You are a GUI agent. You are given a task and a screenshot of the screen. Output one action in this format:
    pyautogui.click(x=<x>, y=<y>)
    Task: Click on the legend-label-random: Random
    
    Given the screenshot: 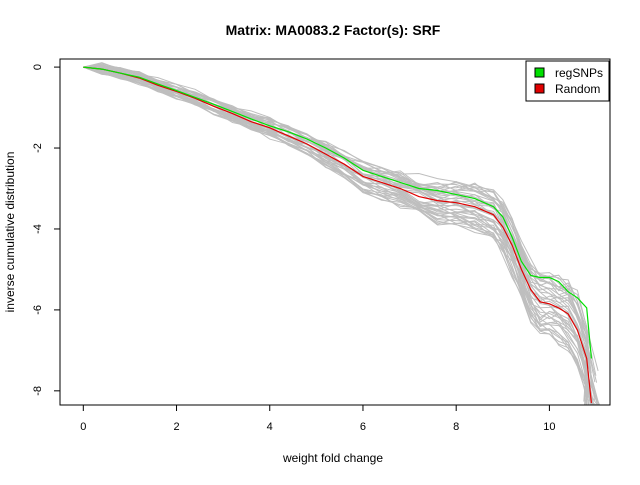 What is the action you would take?
    pyautogui.click(x=577, y=89)
    